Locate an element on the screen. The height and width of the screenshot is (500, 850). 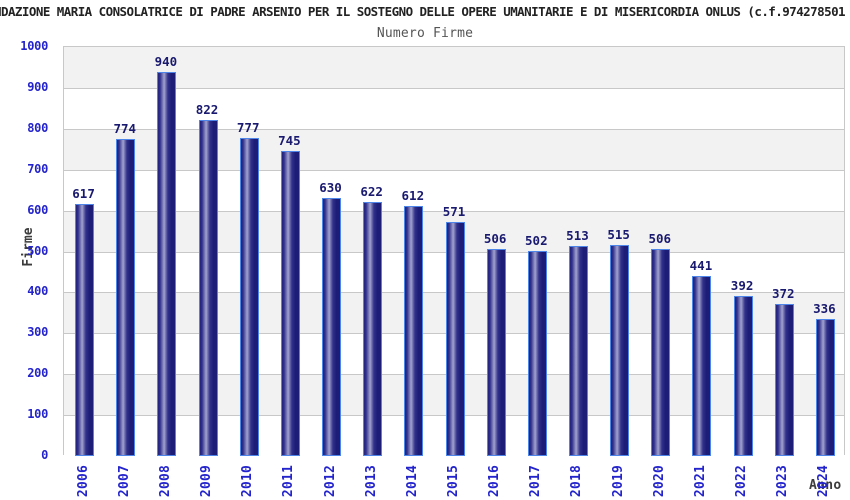
bar-value-label: 571 is located at coordinates (454, 212).